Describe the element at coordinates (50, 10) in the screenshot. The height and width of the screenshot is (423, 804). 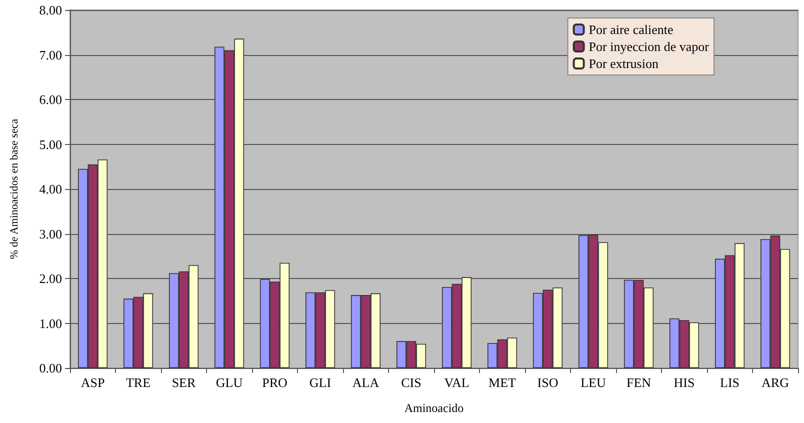
I see `y-tick-label: 8.00` at that location.